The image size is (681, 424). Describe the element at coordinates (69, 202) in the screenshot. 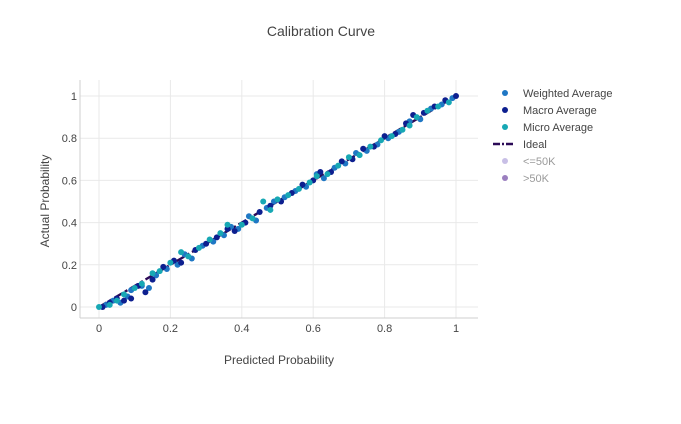

I see `y-tick-labels: 0 0.2 0.4 0.6 0.8 1` at that location.